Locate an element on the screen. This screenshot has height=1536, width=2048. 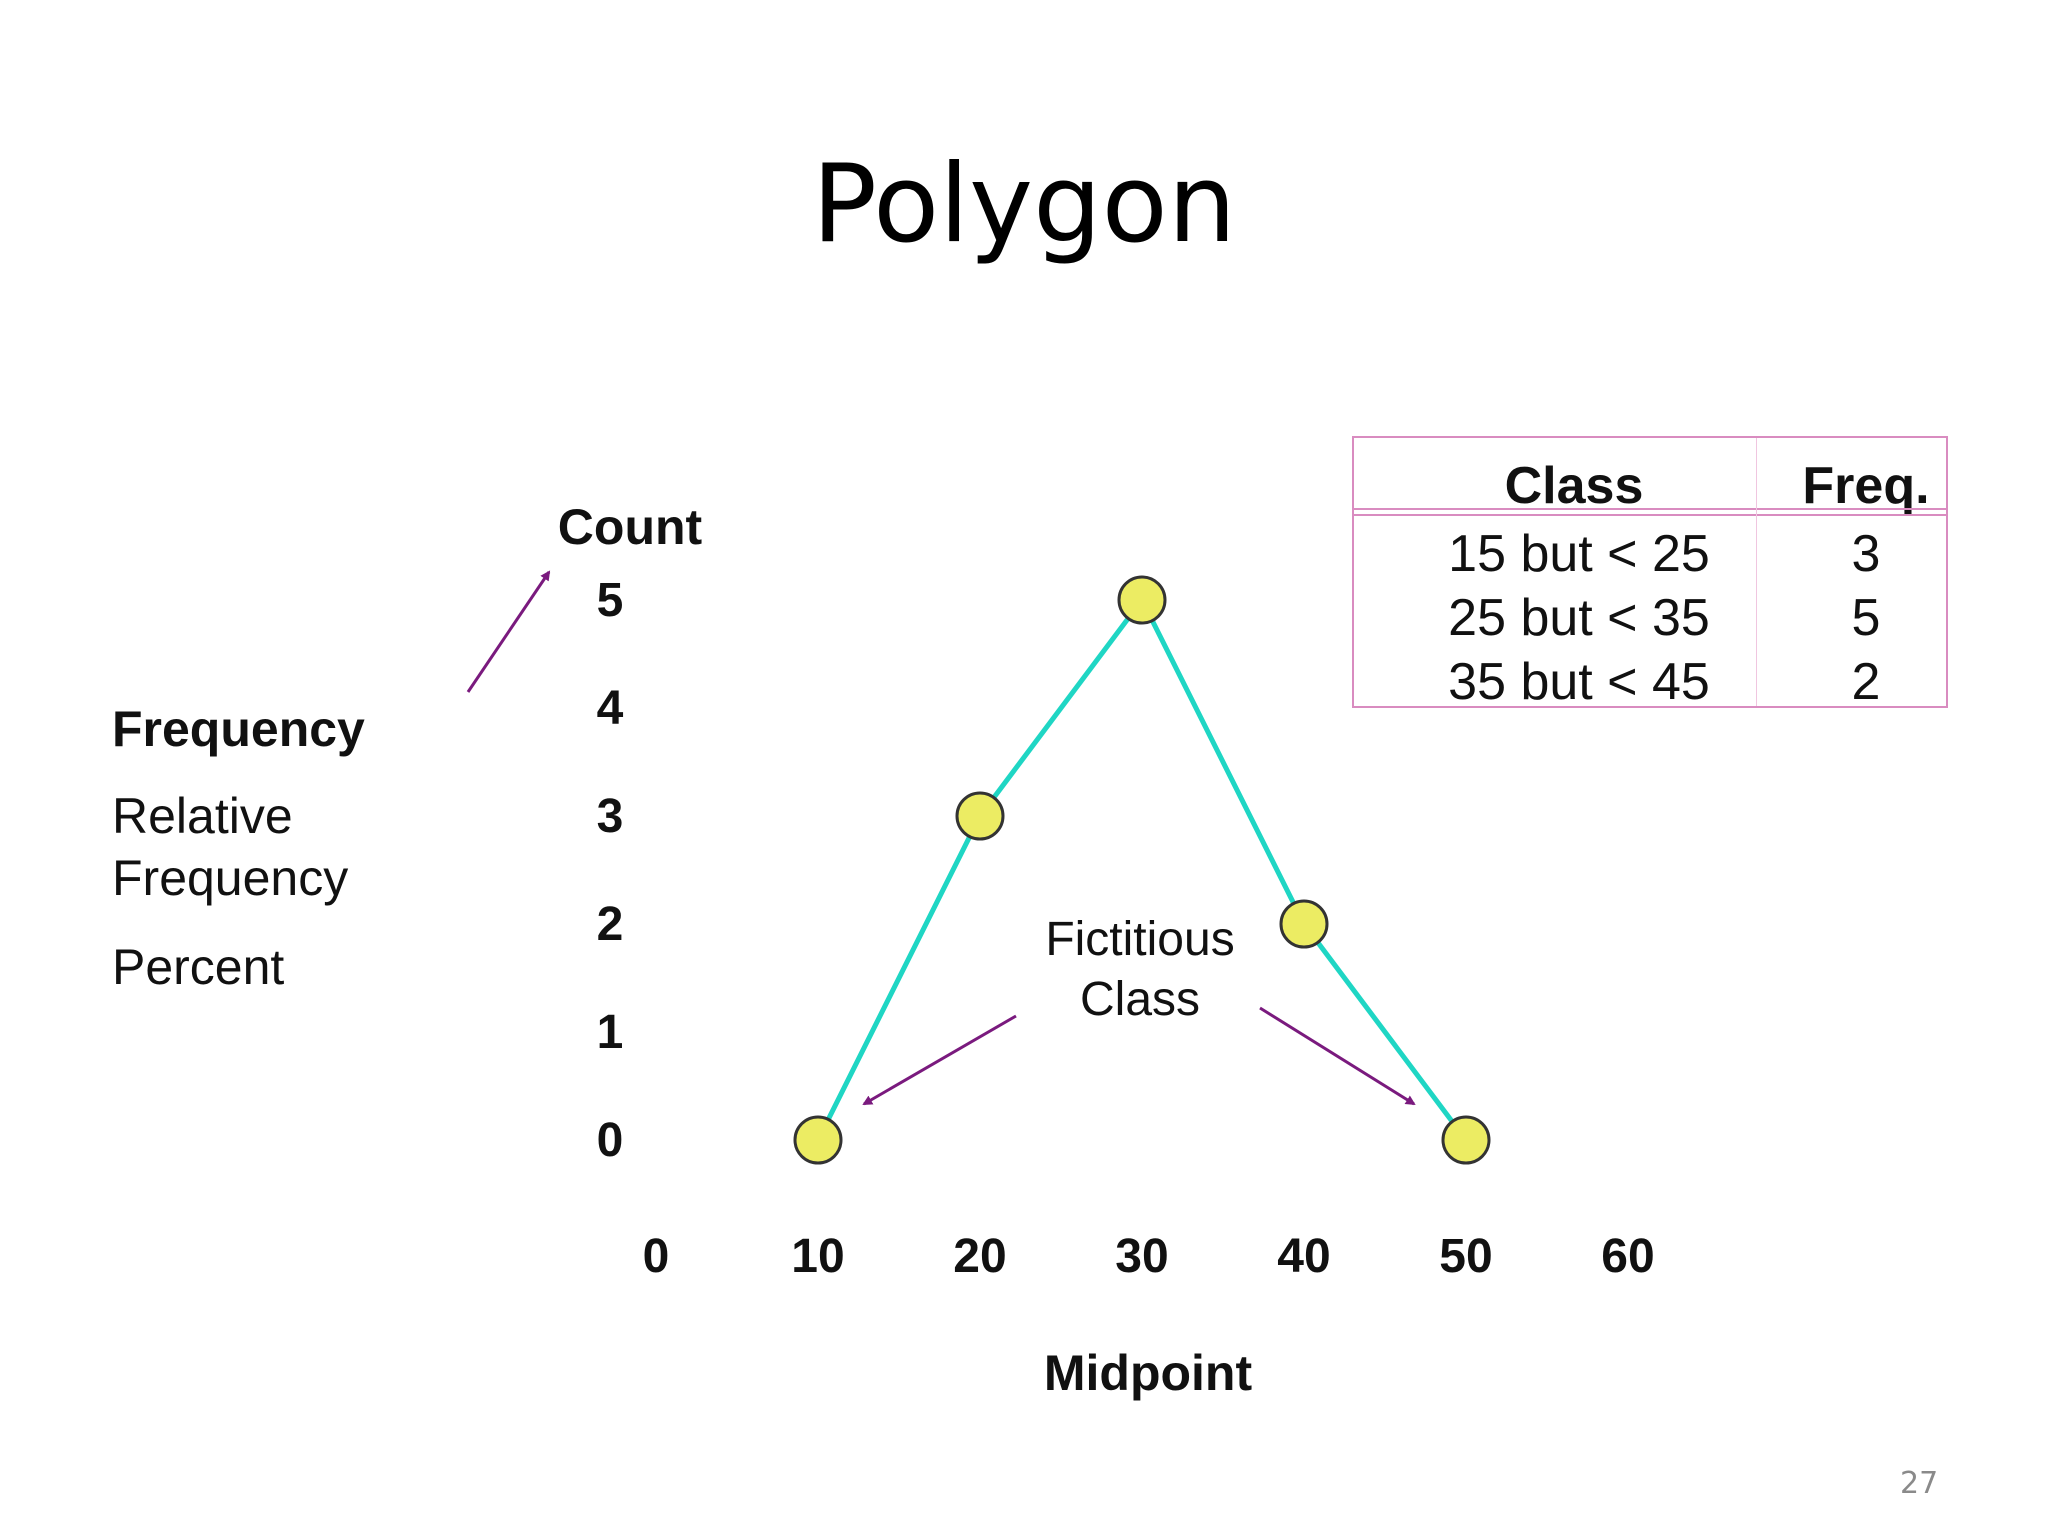
fictitious-class-right-arrow is located at coordinates (1337, 1056).